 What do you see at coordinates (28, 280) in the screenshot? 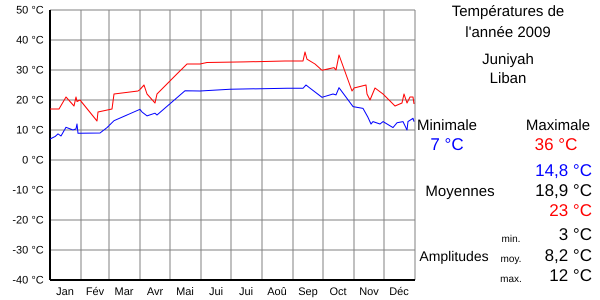
I see `y-tick-label: -40 °C` at bounding box center [28, 280].